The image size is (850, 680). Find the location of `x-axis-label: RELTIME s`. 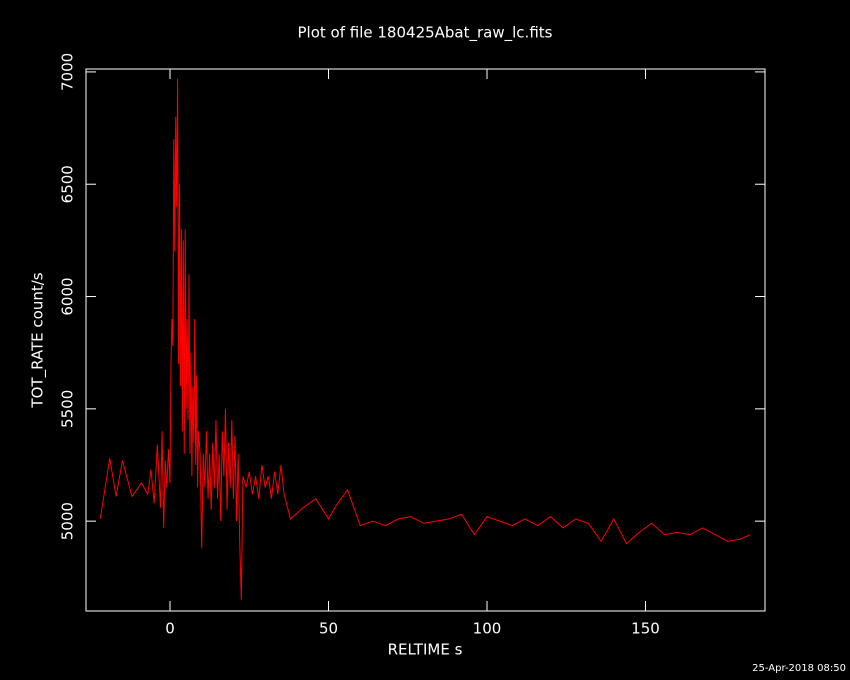

x-axis-label: RELTIME s is located at coordinates (425, 650).